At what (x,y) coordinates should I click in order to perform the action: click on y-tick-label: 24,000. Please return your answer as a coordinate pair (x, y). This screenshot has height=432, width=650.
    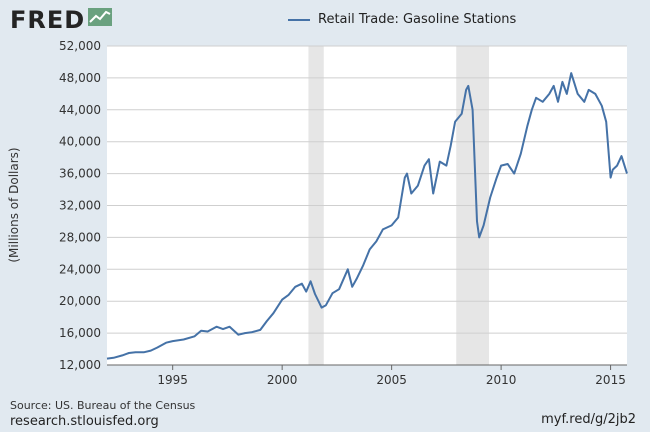
    Looking at the image, I should click on (80, 269).